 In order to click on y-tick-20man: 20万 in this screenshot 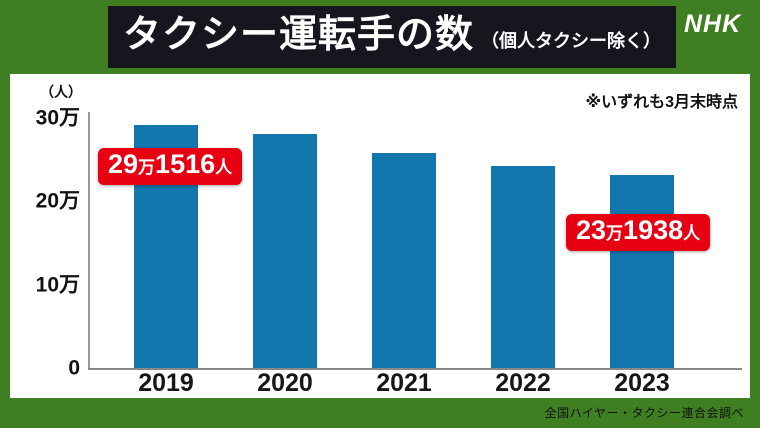, I will do `click(57, 201)`.